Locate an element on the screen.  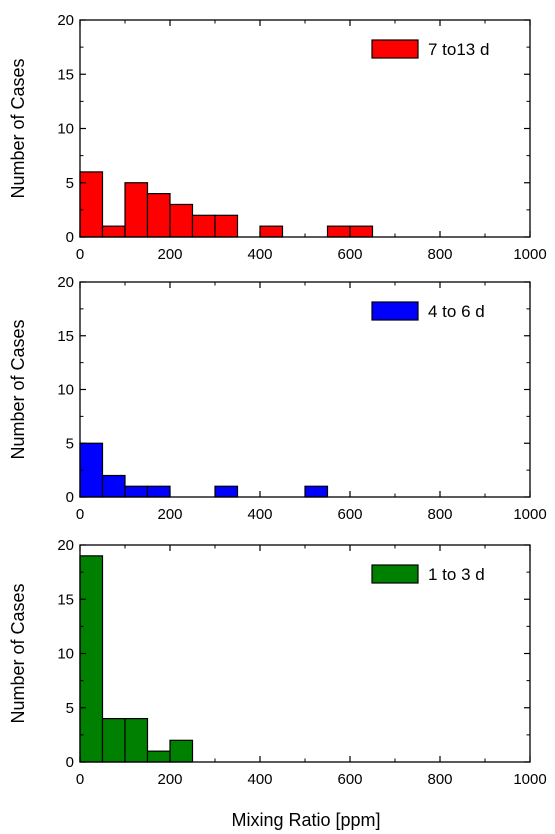
x-axis-label: Mixing Ratio [ppm] is located at coordinates (305, 820).